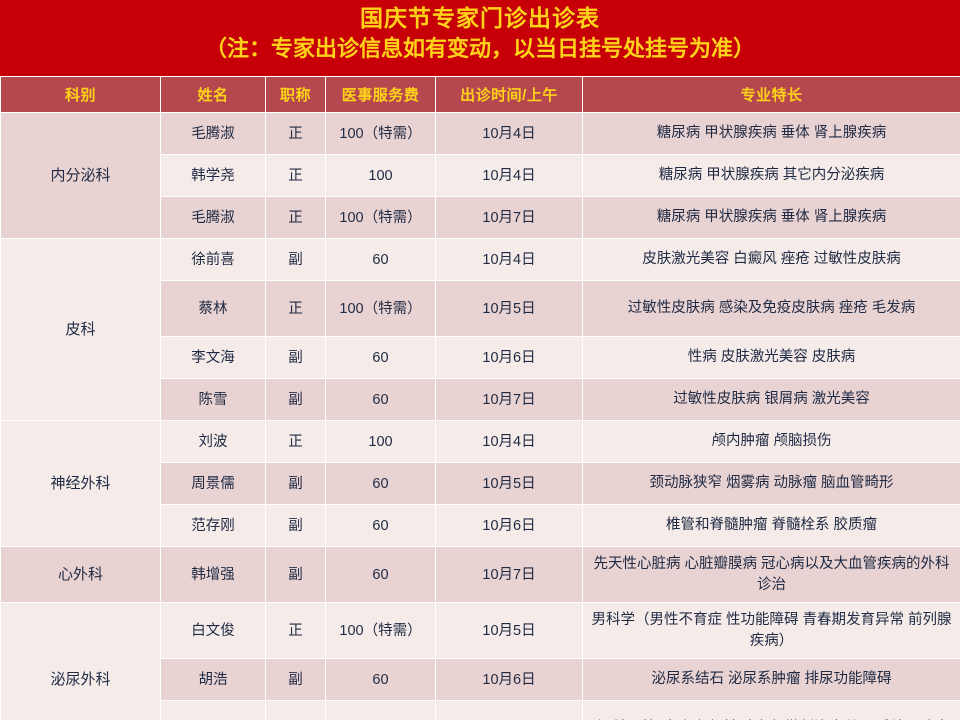 This screenshot has width=960, height=720. I want to click on department-cell: 心外科, so click(80, 574).